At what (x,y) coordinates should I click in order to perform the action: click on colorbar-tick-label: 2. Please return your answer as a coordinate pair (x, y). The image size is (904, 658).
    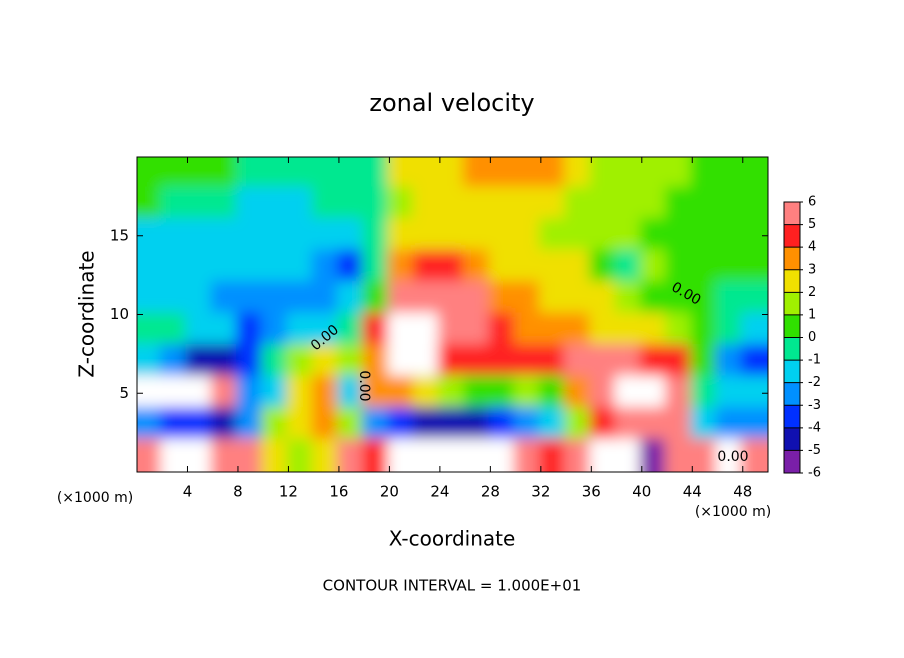
    Looking at the image, I should click on (812, 292).